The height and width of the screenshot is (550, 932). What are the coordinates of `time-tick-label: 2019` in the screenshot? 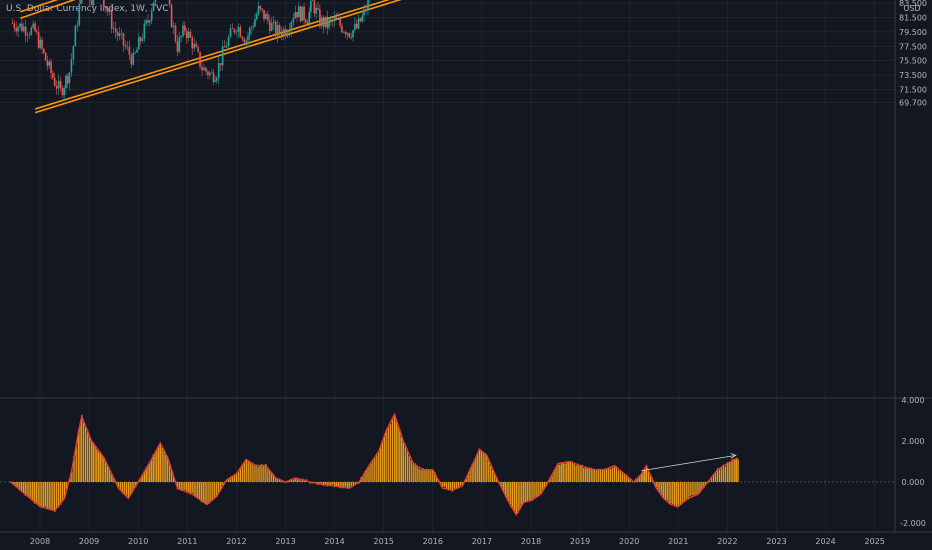 It's located at (580, 541).